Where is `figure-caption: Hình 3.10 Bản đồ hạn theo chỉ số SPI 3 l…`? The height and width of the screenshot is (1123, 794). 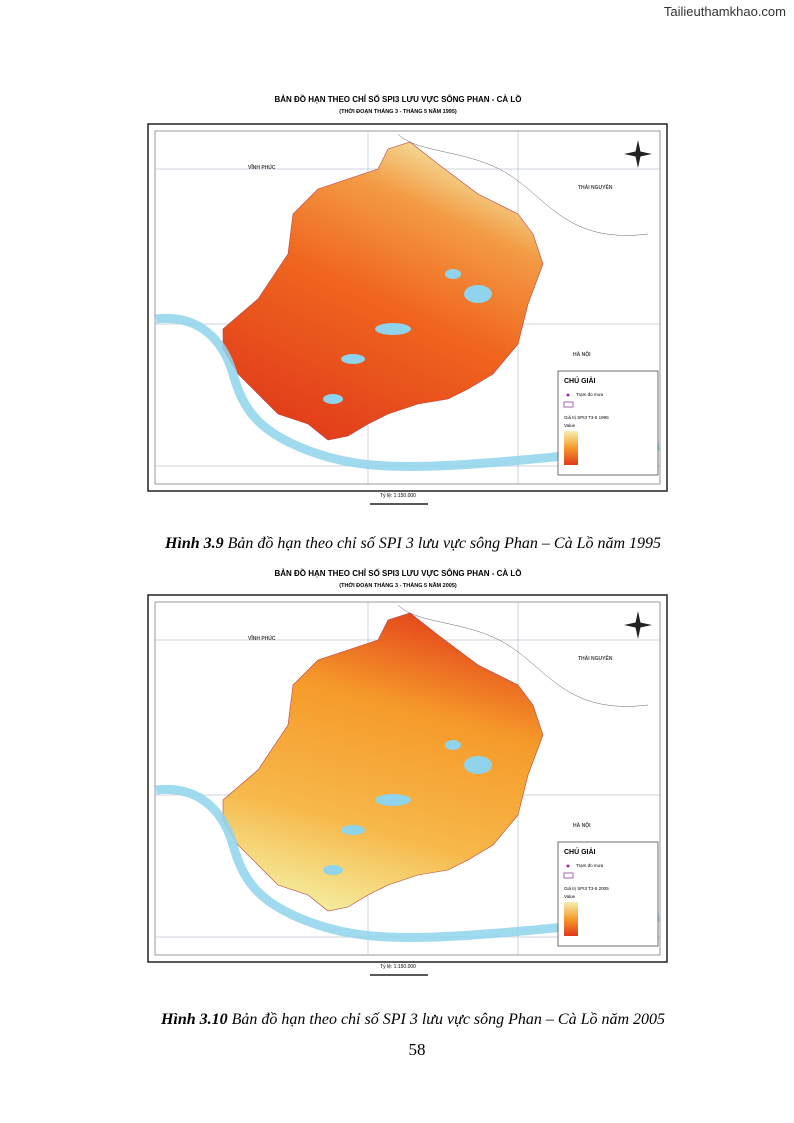 figure-caption: Hình 3.10 Bản đồ hạn theo chỉ số SPI 3 l… is located at coordinates (412, 1019).